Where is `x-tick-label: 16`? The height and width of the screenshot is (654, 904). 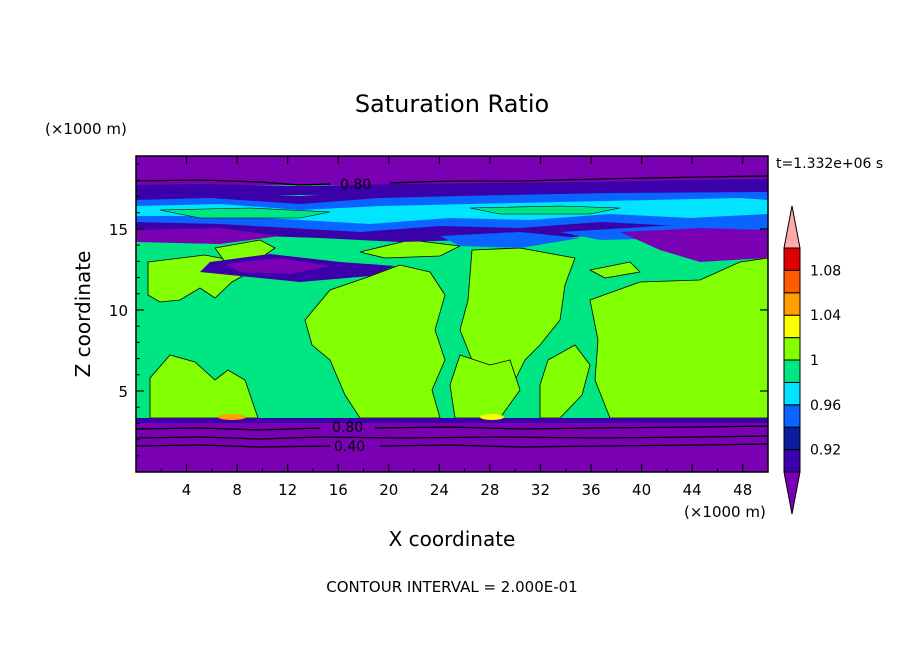 x-tick-label: 16 is located at coordinates (338, 490).